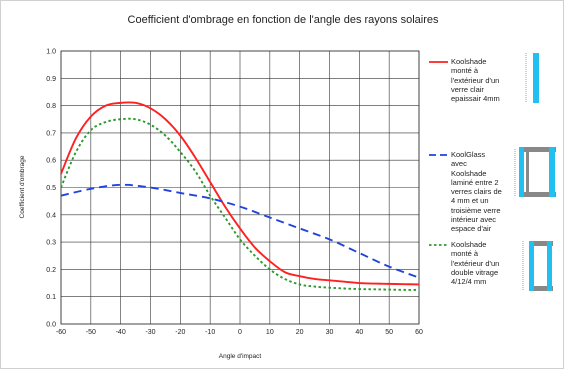 The image size is (564, 370). I want to click on x-tick-label: -40, so click(121, 332).